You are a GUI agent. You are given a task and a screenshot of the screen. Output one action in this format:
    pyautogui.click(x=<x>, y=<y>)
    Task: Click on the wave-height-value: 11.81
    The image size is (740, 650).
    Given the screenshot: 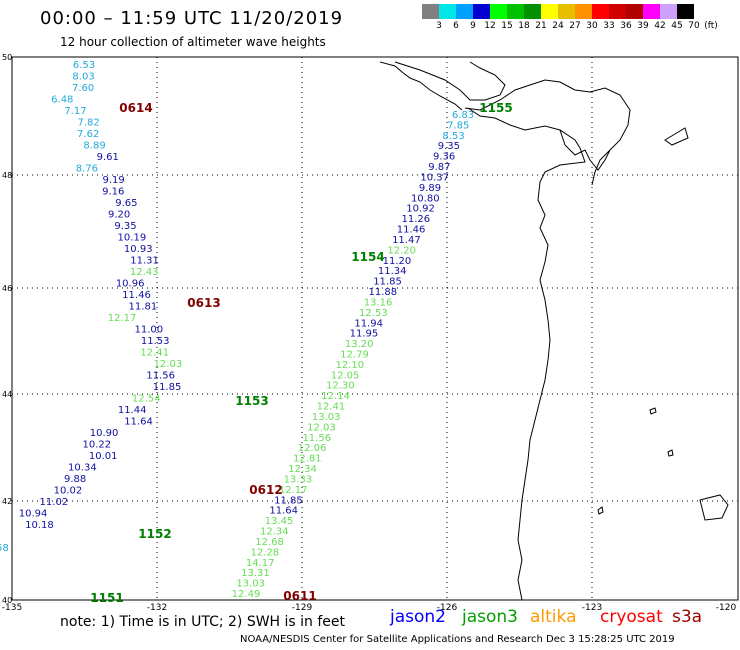 What is the action you would take?
    pyautogui.click(x=143, y=307)
    